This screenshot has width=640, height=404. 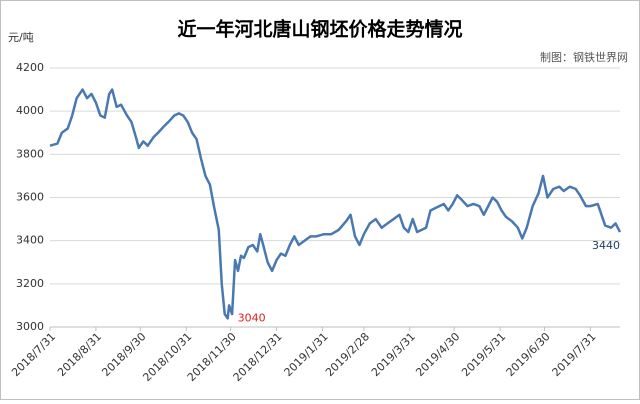 What do you see at coordinates (30, 283) in the screenshot?
I see `y-tick-label: 3200` at bounding box center [30, 283].